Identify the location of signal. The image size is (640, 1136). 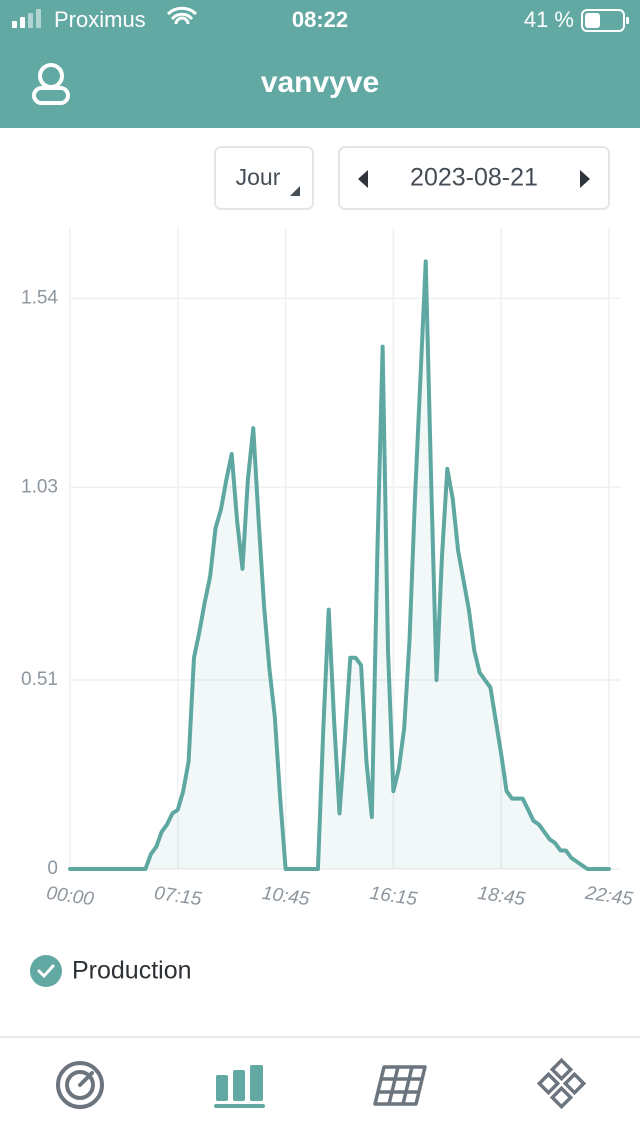
(26, 18).